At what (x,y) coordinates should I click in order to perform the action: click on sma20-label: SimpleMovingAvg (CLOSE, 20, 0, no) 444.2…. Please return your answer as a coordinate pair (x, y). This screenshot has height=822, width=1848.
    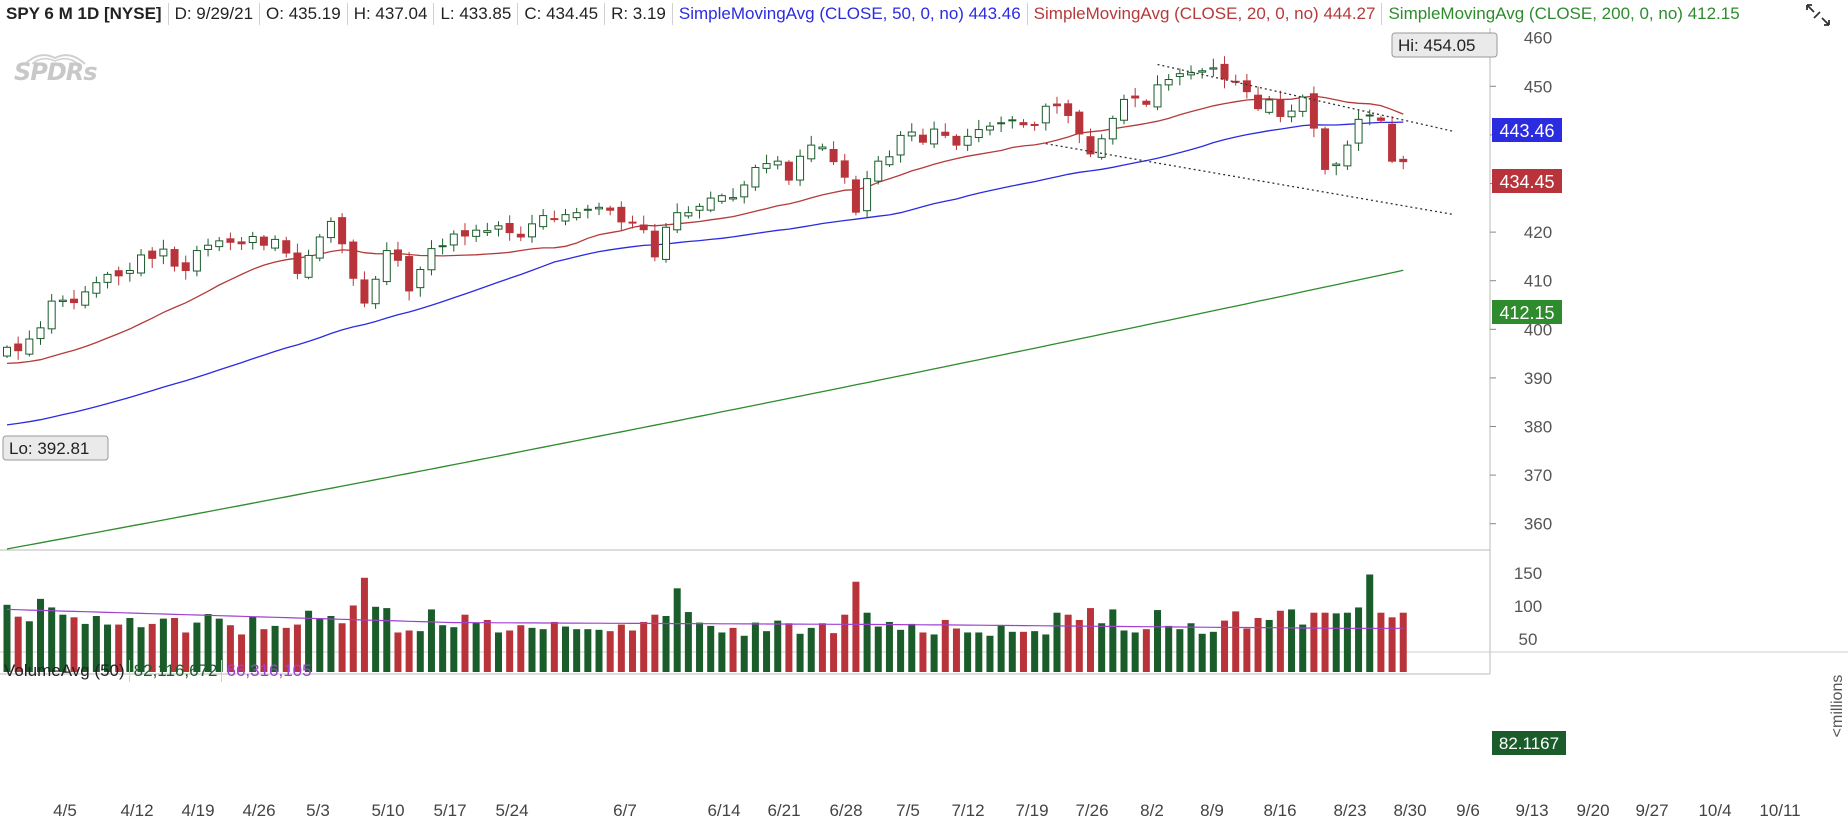
    Looking at the image, I should click on (1205, 14).